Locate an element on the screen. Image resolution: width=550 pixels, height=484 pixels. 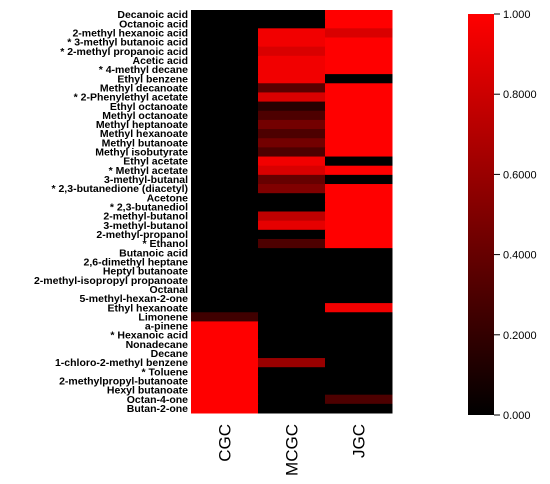
row-label: * Methyl acetate is located at coordinates (149, 171).